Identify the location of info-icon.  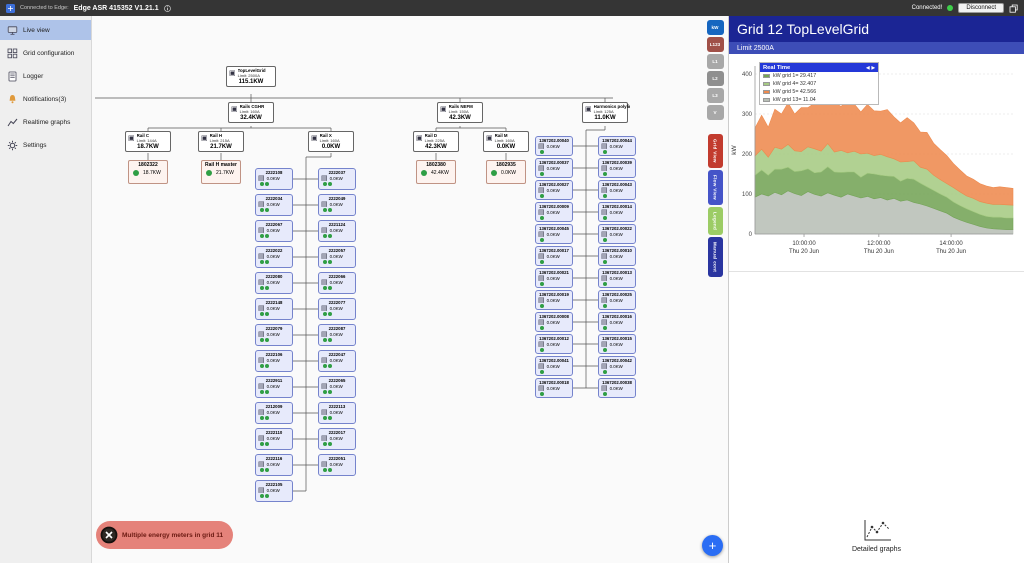
(167, 8).